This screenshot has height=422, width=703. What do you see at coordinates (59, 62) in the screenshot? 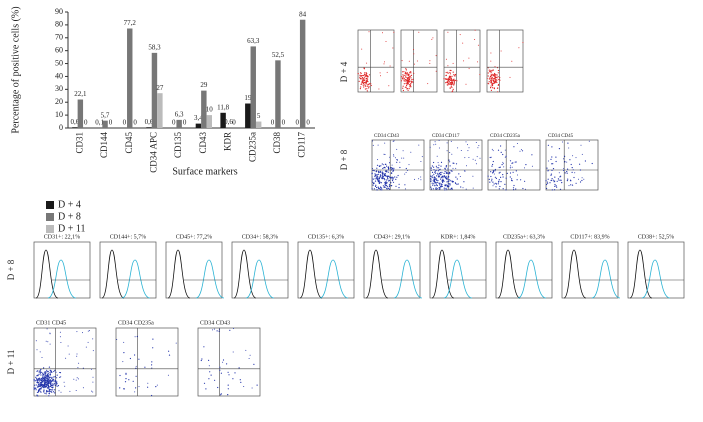
I see `y-tick-label: 50` at bounding box center [59, 62].